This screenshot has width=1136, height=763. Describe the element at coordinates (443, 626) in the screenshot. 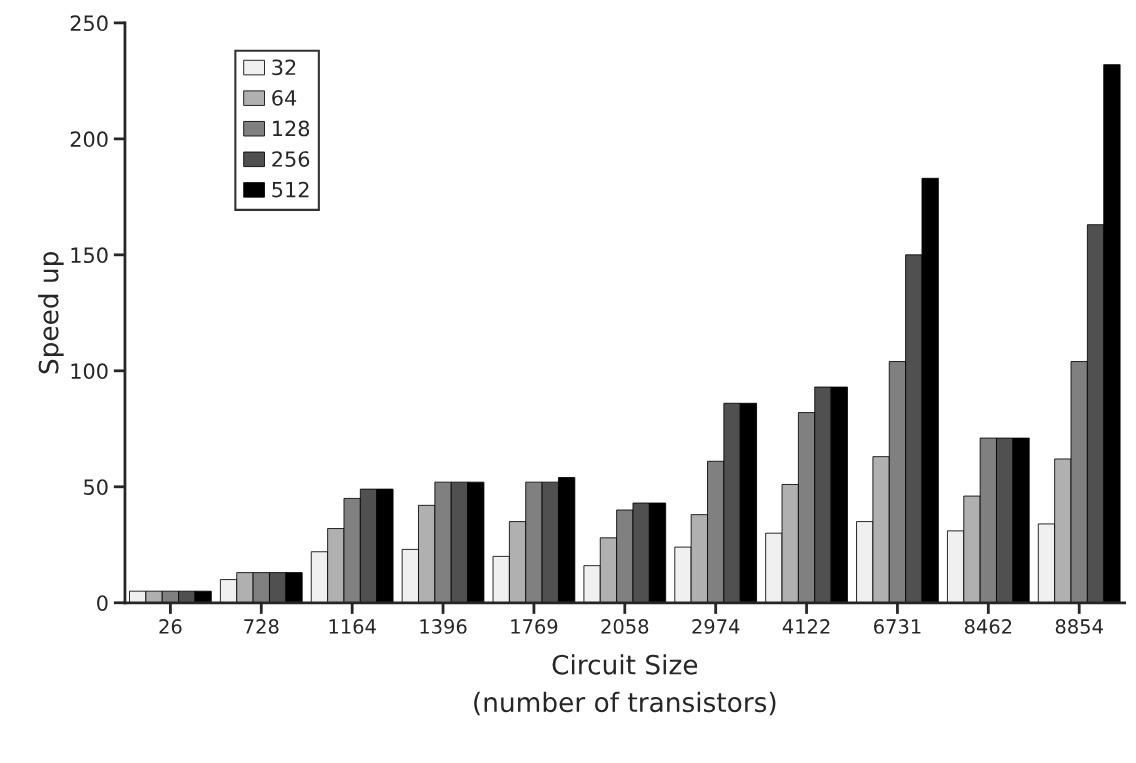

I see `x-tick-label: 1396` at that location.